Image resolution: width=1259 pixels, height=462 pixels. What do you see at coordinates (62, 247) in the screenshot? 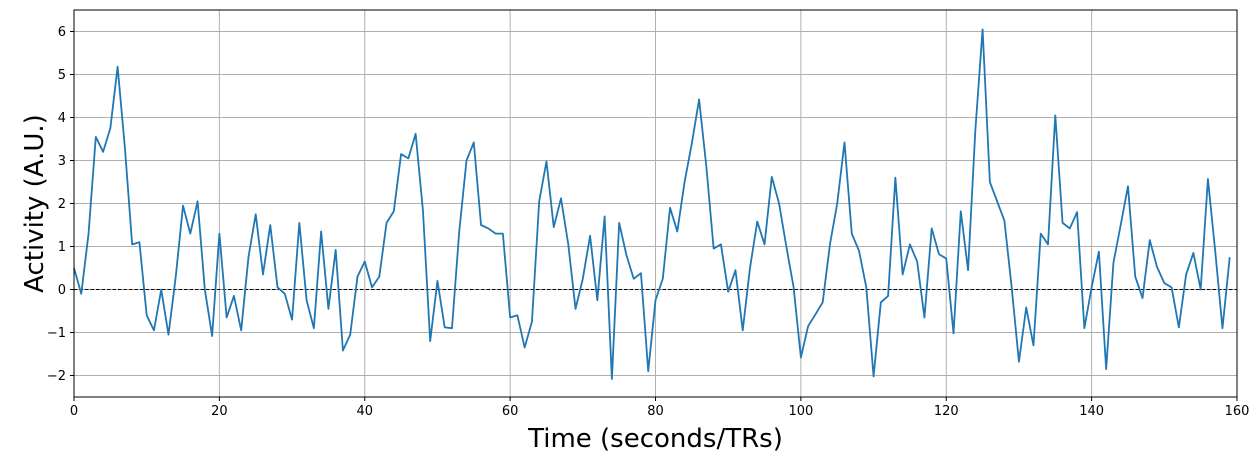
I see `y-tick-label: 1` at bounding box center [62, 247].